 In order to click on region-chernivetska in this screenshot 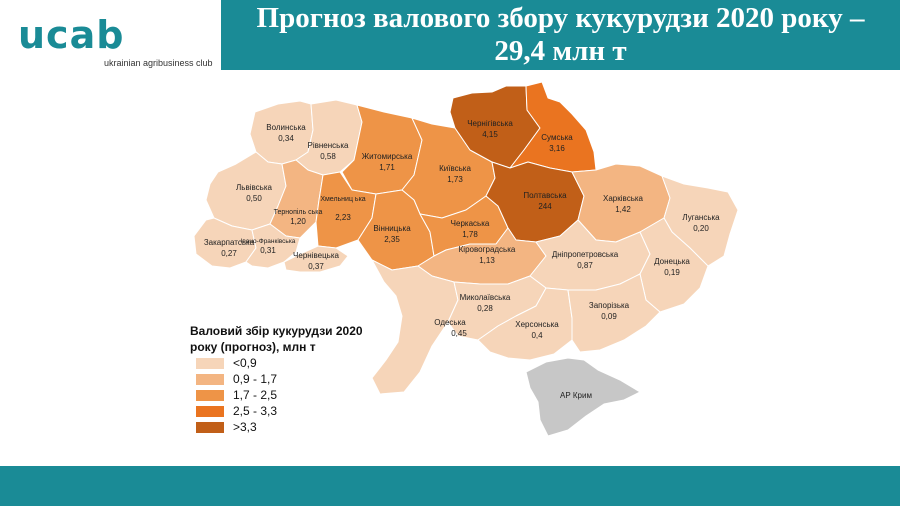, I will do `click(316, 259)`.